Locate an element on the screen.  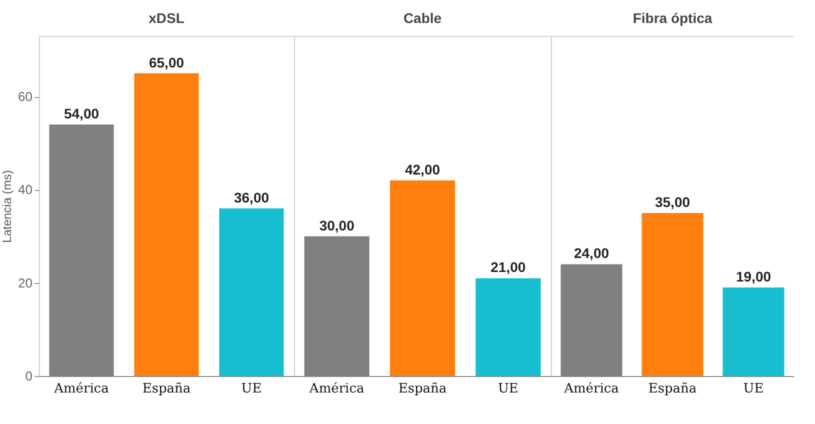
y-tick-label: 40 is located at coordinates (25, 190).